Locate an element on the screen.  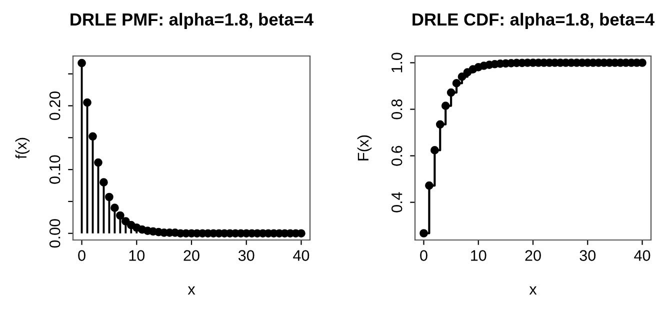
y-tick-label: 1.0 is located at coordinates (396, 62).